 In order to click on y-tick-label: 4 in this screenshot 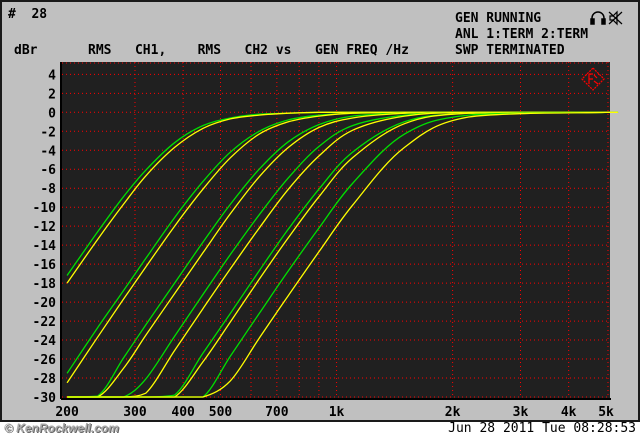, I will do `click(52, 75)`.